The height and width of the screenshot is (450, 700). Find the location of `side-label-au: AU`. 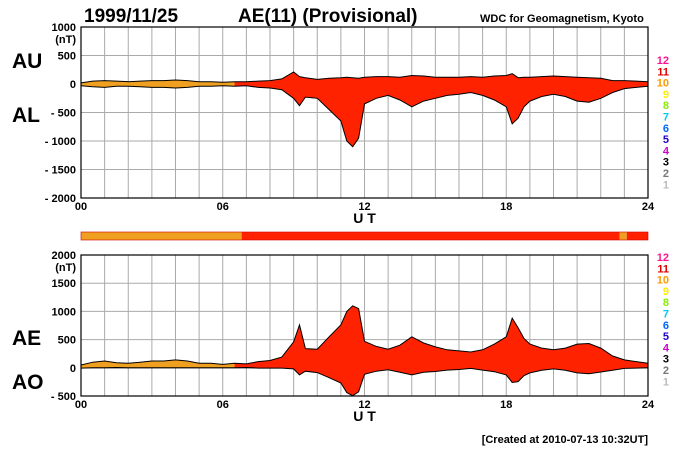

side-label-au: AU is located at coordinates (27, 61).